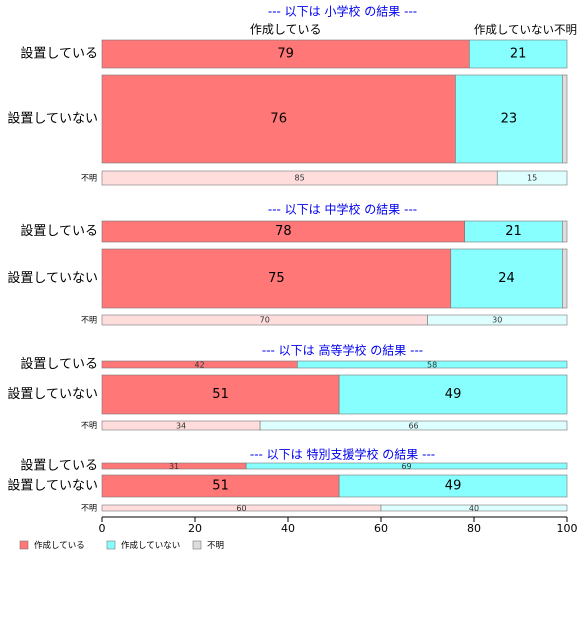 The image size is (580, 636). What do you see at coordinates (283, 231) in the screenshot?
I see `data-label: 78` at bounding box center [283, 231].